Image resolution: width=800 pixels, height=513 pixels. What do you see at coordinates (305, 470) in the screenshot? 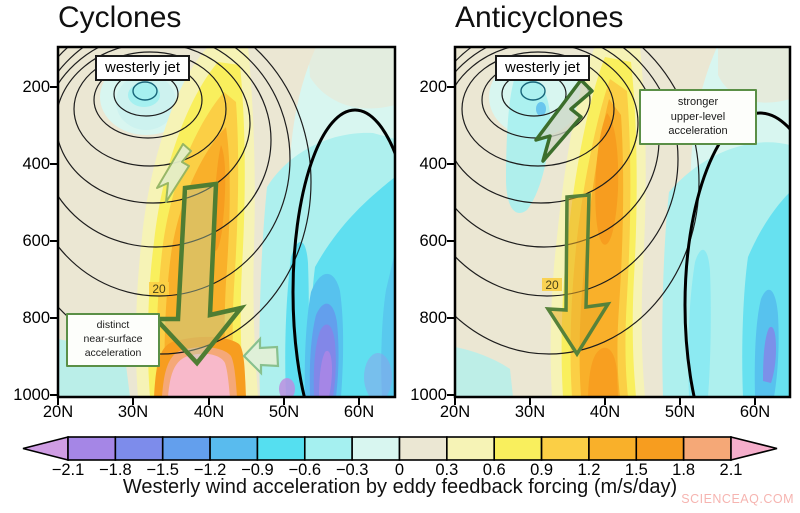
I see `colorbar-tick-label: −0.6` at bounding box center [305, 470].